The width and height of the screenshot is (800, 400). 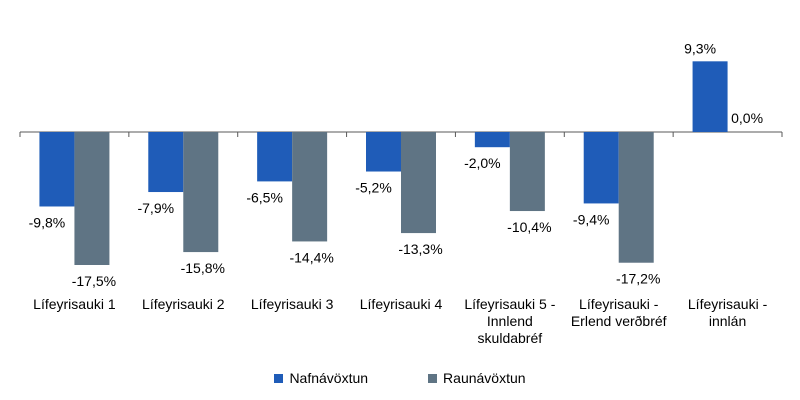 What do you see at coordinates (484, 378) in the screenshot?
I see `legend-label-raunavoxtun: Raunávöxtun` at bounding box center [484, 378].